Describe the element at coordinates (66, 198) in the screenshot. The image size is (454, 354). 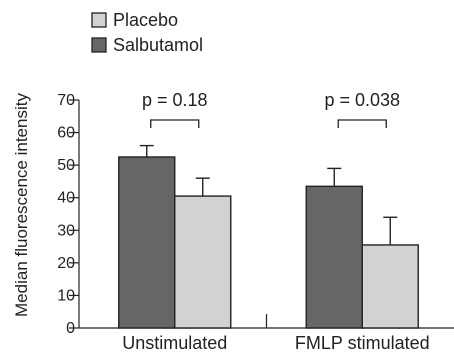
I see `y-tick-label: 40` at that location.